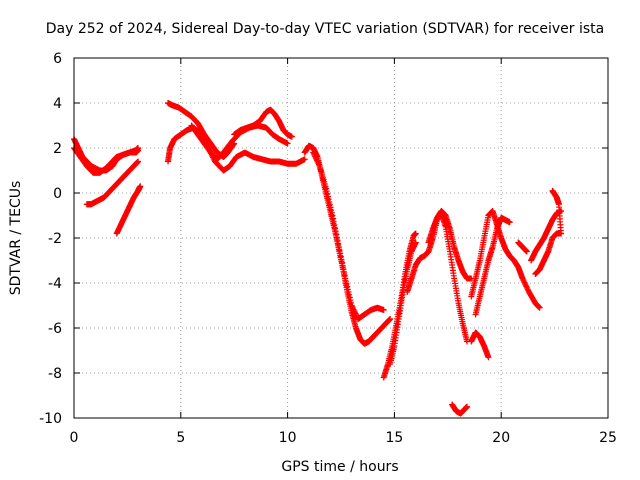 Image resolution: width=640 pixels, height=480 pixels. I want to click on series-arc-b, so click(106, 160).